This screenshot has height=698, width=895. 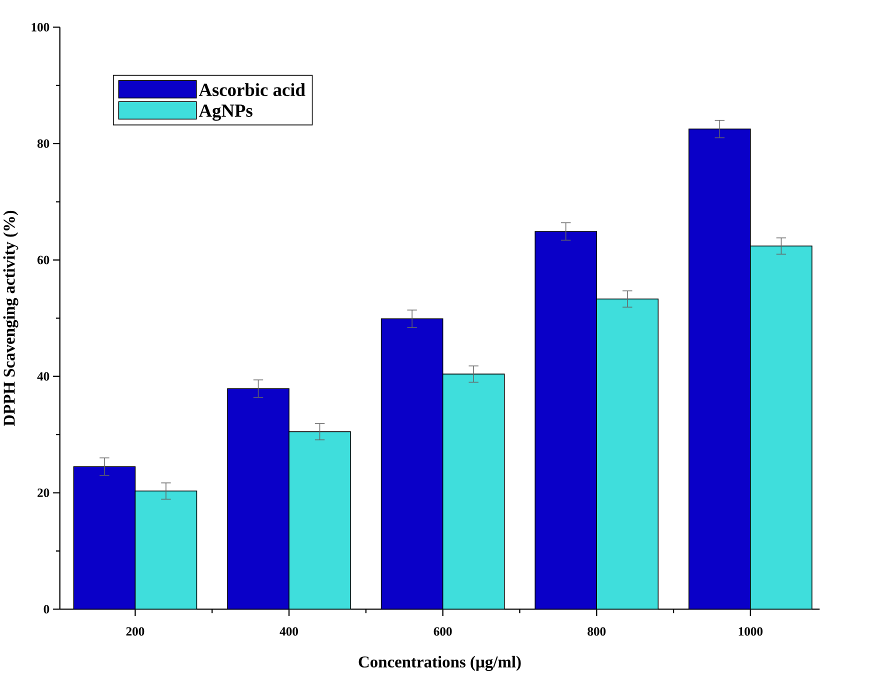 What do you see at coordinates (750, 631) in the screenshot?
I see `x-tick-label: 1000` at bounding box center [750, 631].